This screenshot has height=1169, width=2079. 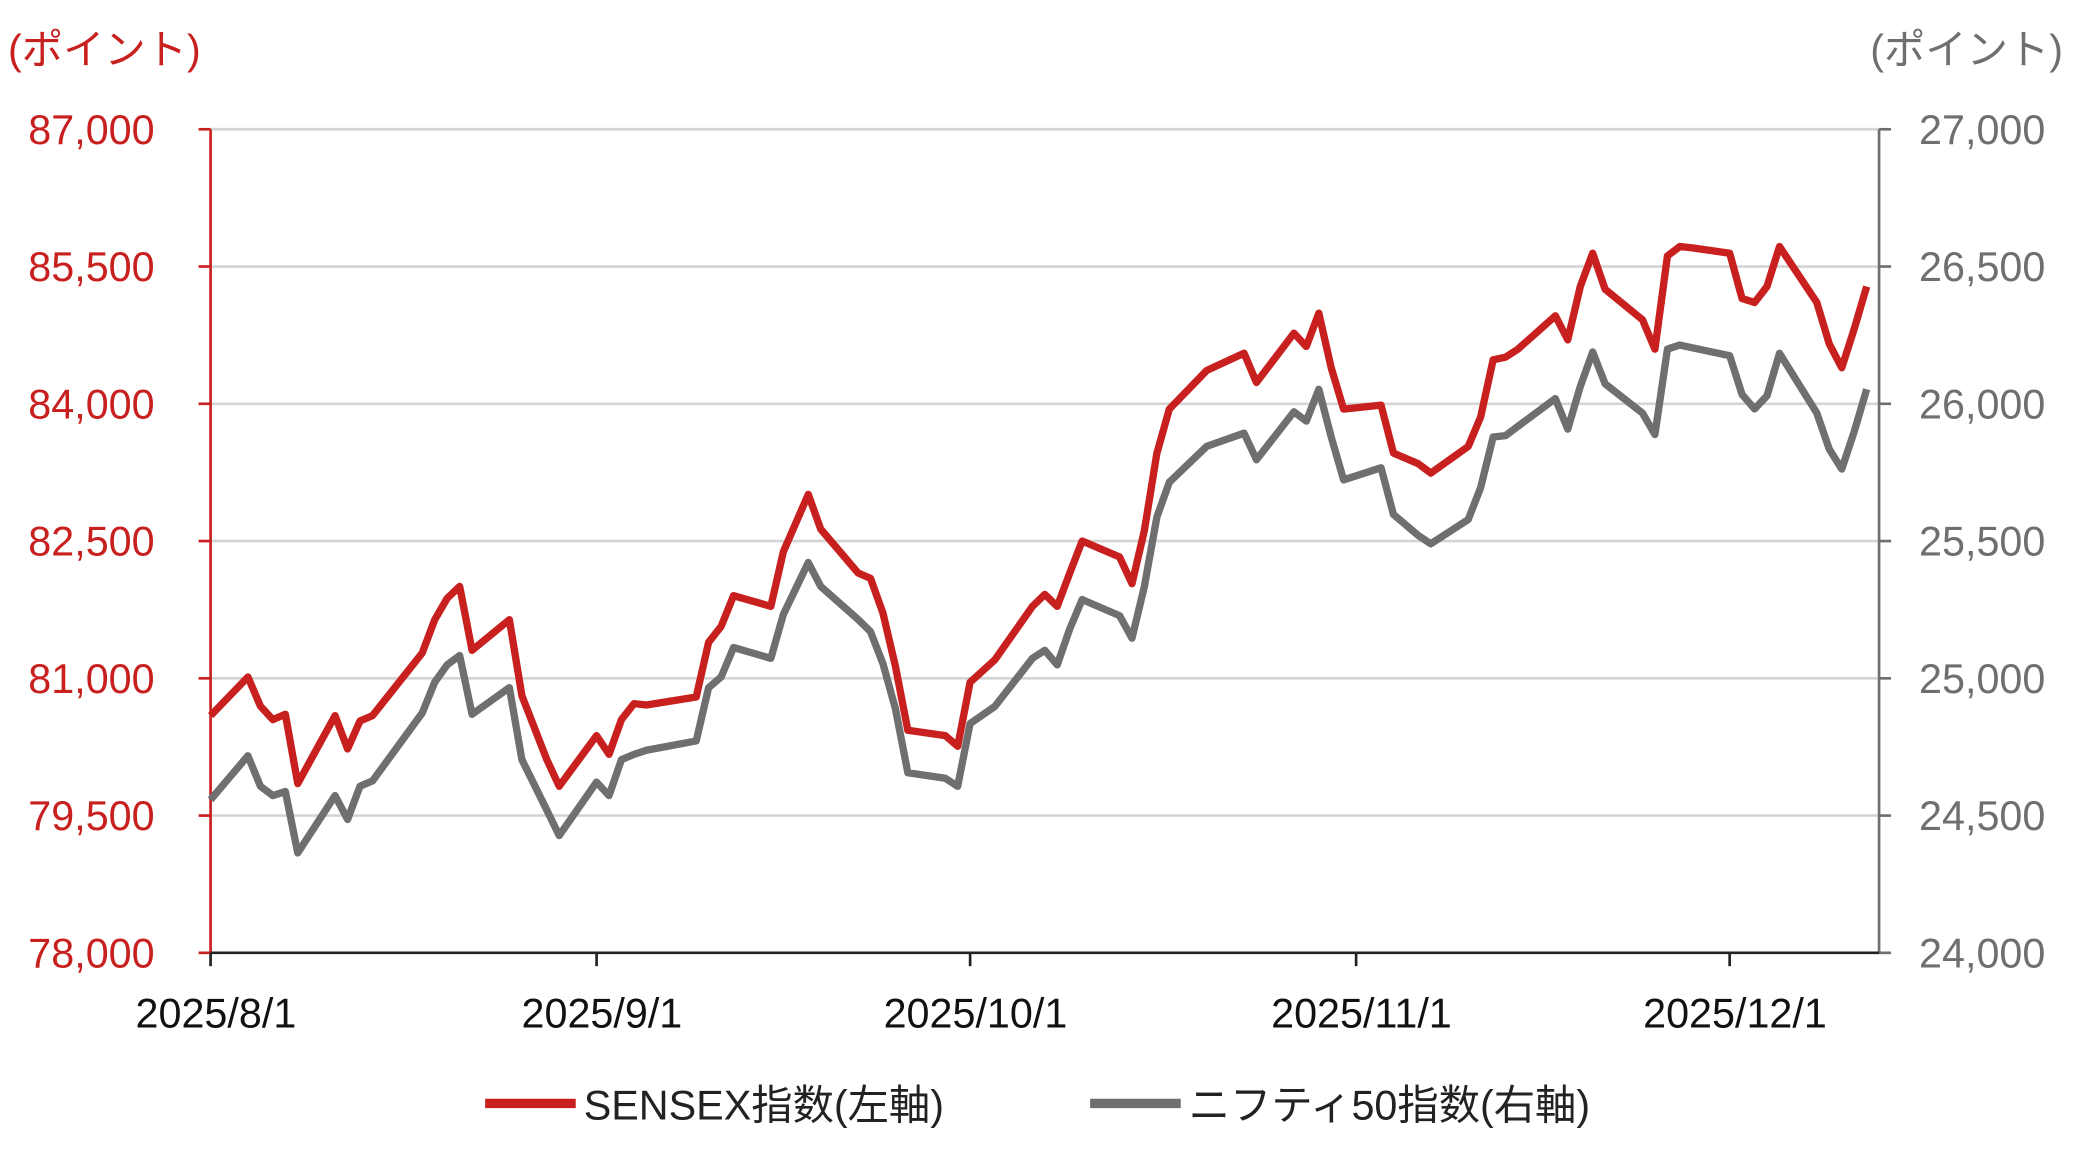 What do you see at coordinates (91, 542) in the screenshot?
I see `left-tick-label: 82,500` at bounding box center [91, 542].